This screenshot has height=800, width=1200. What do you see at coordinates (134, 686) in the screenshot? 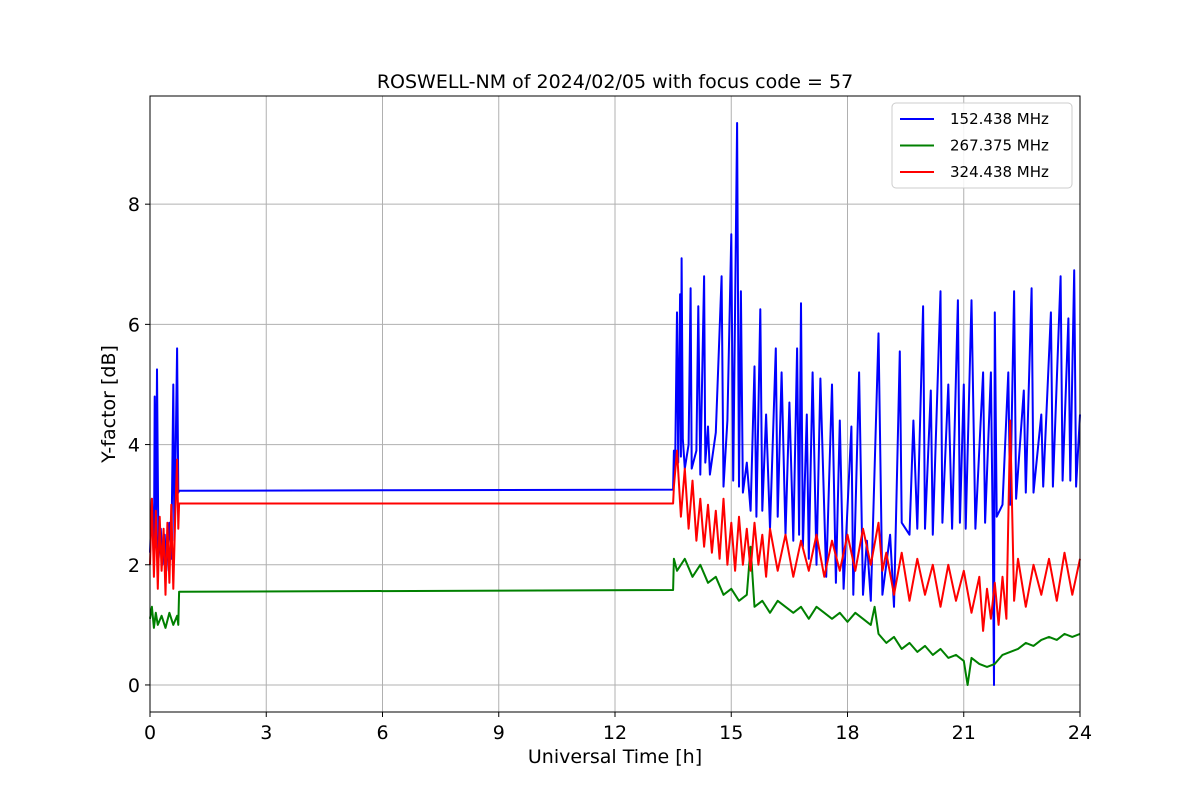
I see `y-tick-label: 0` at bounding box center [134, 686].